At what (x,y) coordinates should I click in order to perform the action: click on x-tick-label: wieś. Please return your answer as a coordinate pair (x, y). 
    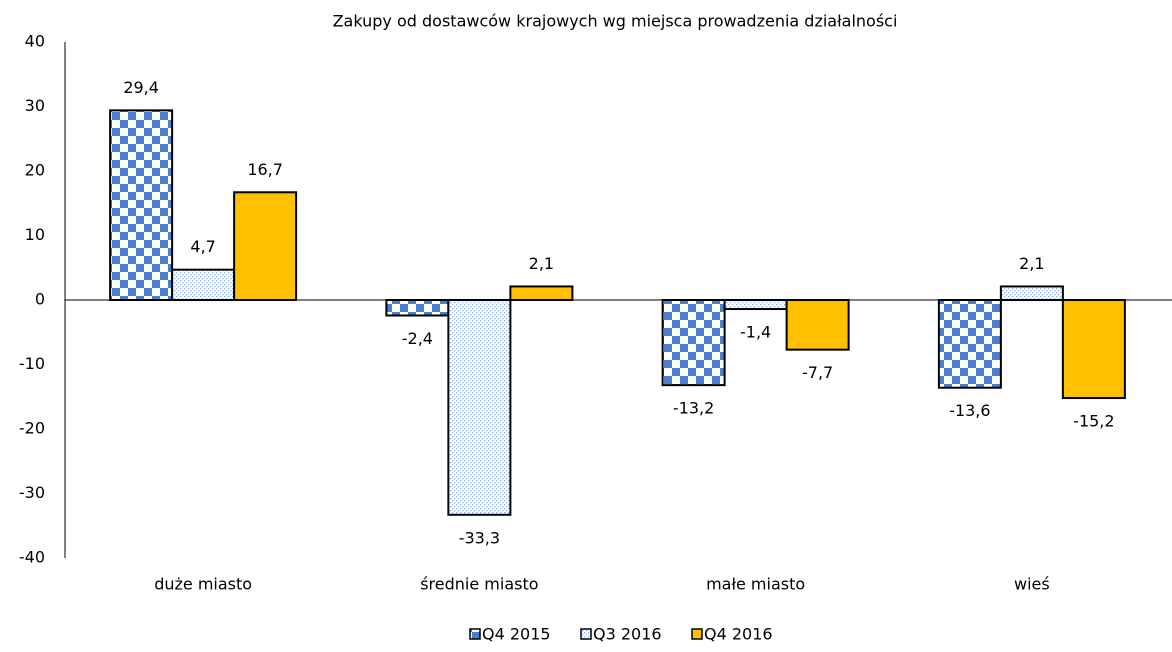
    Looking at the image, I should click on (1032, 584).